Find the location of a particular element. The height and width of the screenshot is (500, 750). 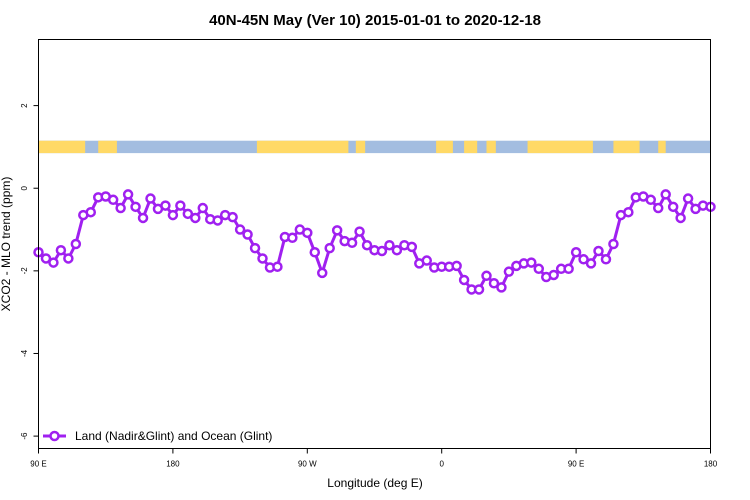

legend: Land (Nadir&Glint) and Ocean (Glint) is located at coordinates (157, 436).